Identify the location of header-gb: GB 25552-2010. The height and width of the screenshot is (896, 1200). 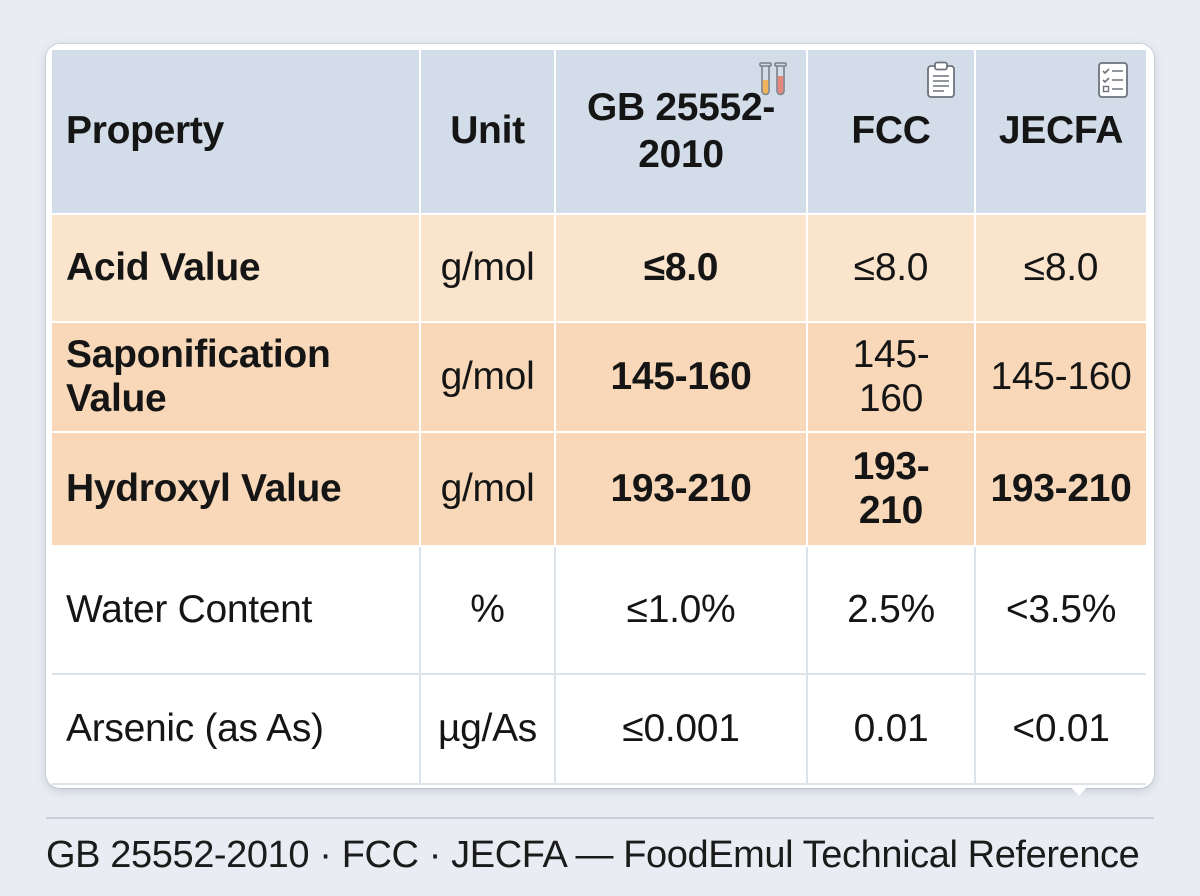
(681, 132).